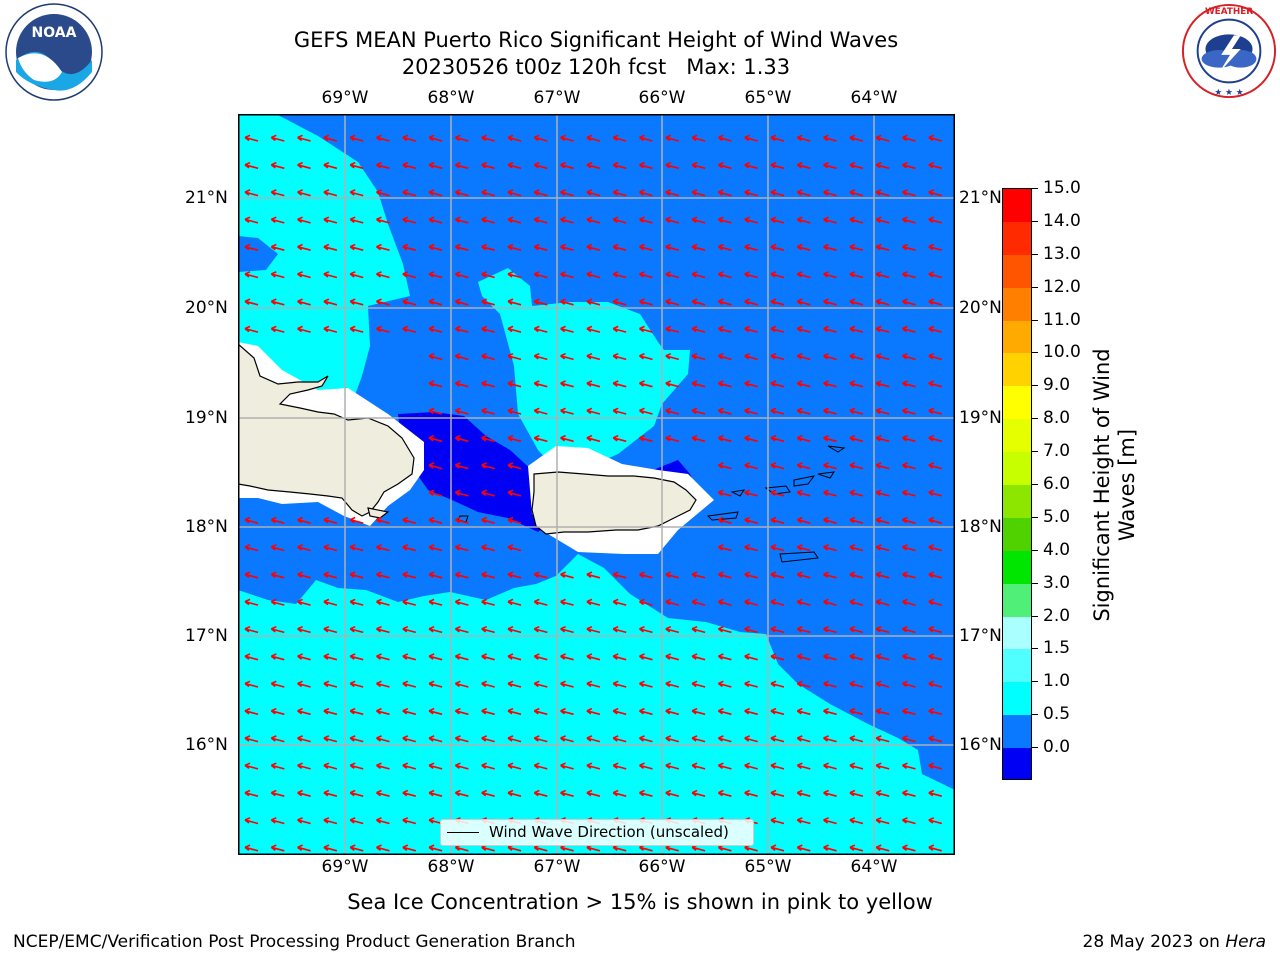  I want to click on lat-label-right: 16°N, so click(980, 745).